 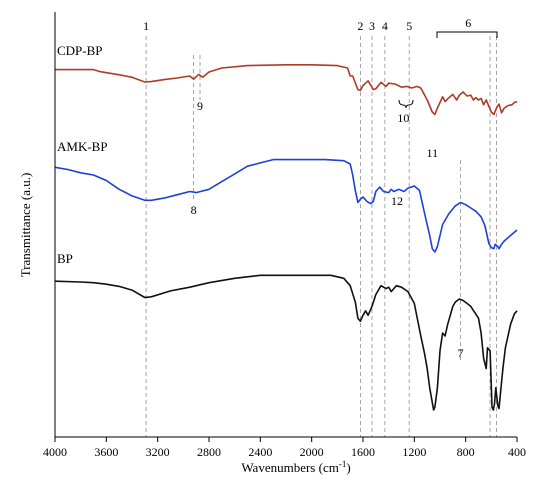 I want to click on reference-label-2: 2, so click(x=360, y=26).